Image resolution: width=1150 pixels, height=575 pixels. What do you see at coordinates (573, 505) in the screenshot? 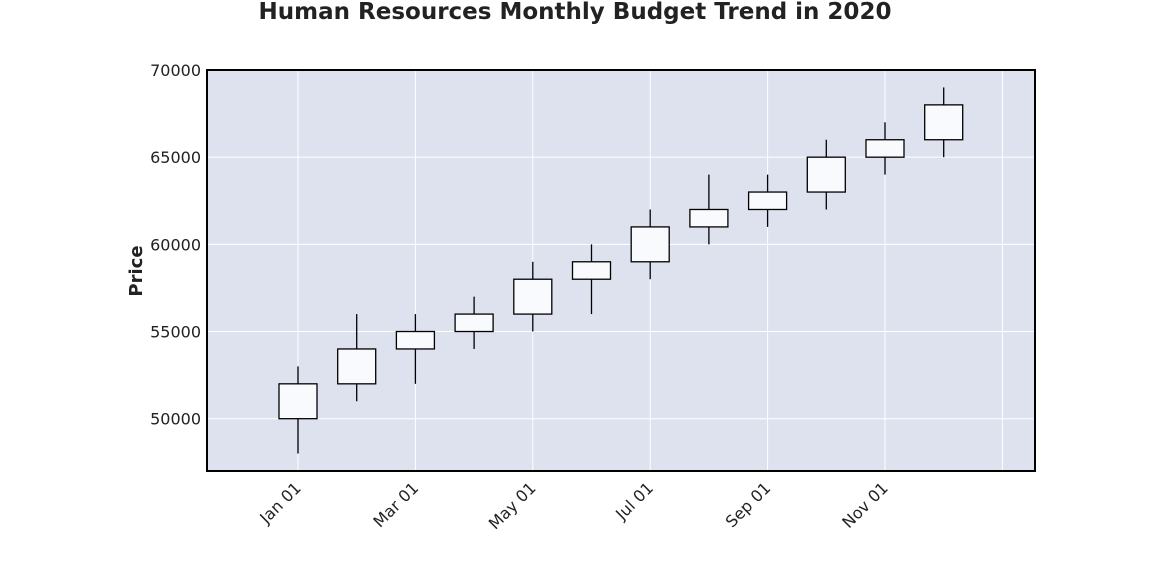
I see `x-axis-ticks: Jan 01 Mar 01 May 01 Jul 01 Sep 01 Nov 01` at bounding box center [573, 505].